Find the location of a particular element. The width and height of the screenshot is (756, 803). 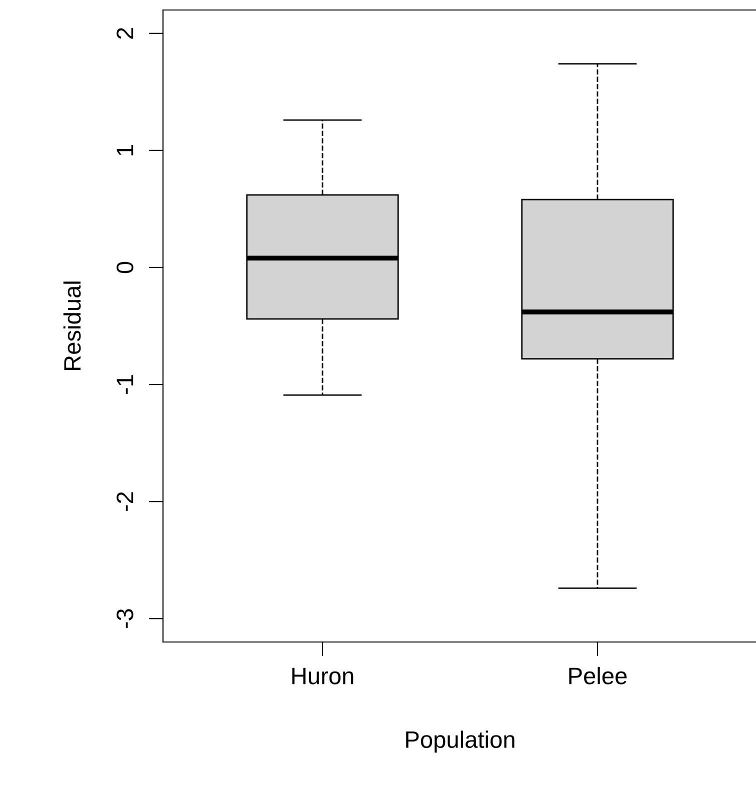

x-axis-title: Population is located at coordinates (460, 741).